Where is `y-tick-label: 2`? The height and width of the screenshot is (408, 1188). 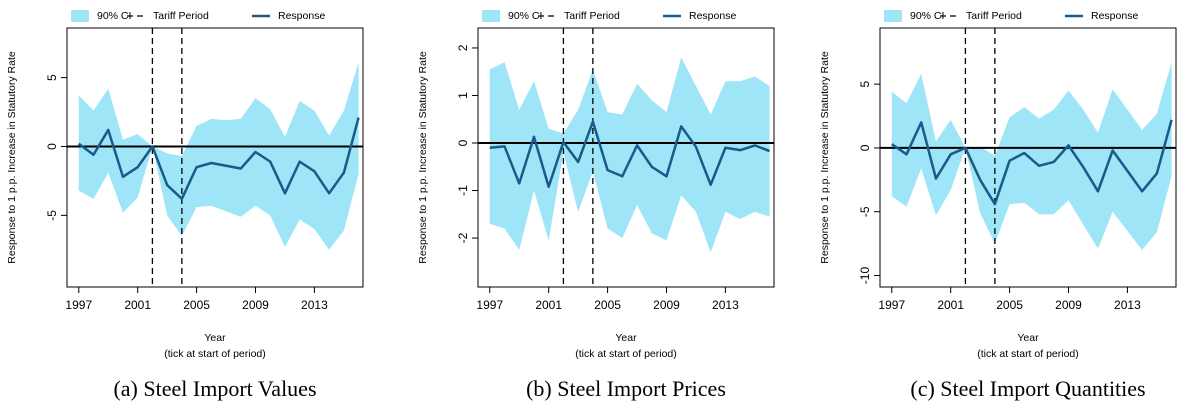
y-tick-label: 2 is located at coordinates (463, 47).